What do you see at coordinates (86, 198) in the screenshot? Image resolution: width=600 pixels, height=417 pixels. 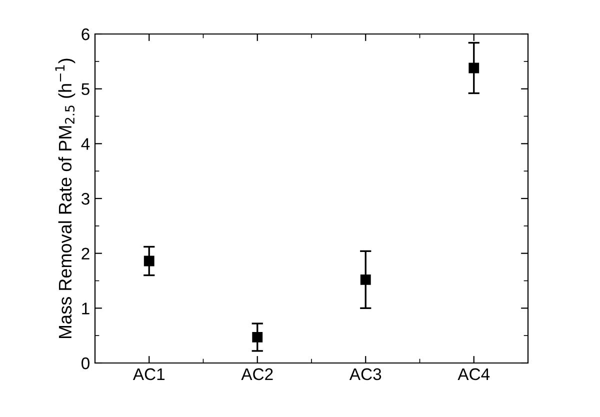 I see `y-tick-label: 3` at bounding box center [86, 198].